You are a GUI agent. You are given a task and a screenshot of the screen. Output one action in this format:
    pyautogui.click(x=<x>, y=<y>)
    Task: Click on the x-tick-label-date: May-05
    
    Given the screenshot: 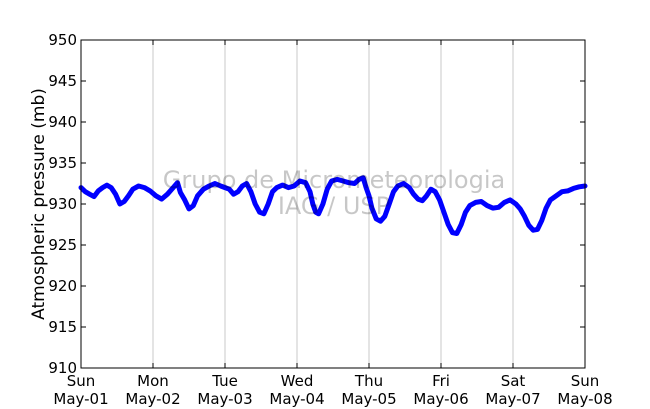 What is the action you would take?
    pyautogui.click(x=368, y=399)
    